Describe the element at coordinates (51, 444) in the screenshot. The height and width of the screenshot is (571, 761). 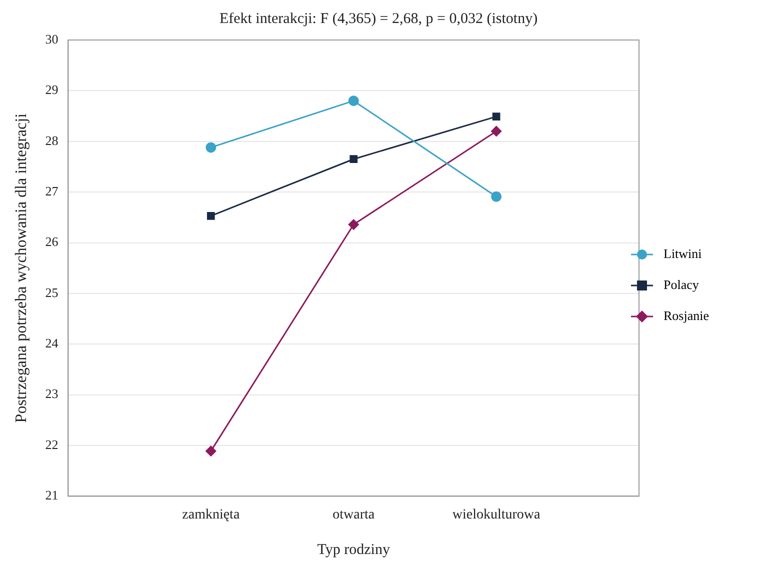
I see `y-tick-label: 22` at that location.